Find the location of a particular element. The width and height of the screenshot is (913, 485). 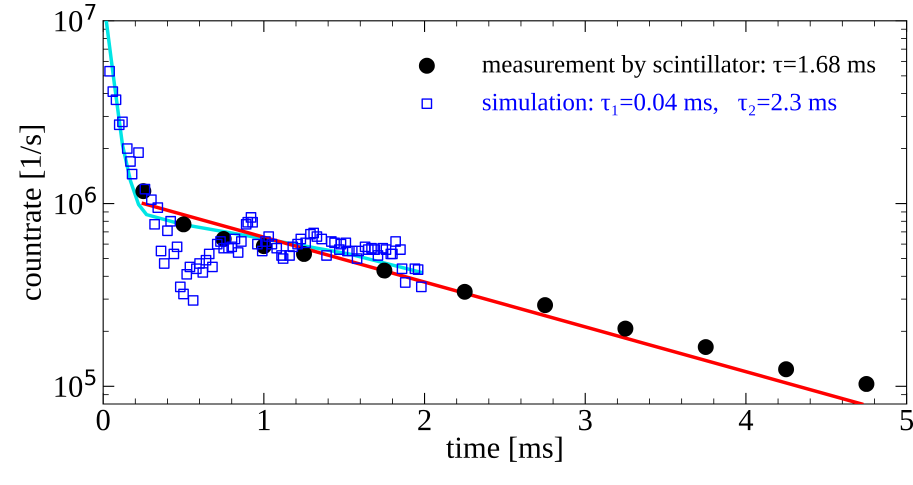

x-tick-label: 2 is located at coordinates (424, 420).